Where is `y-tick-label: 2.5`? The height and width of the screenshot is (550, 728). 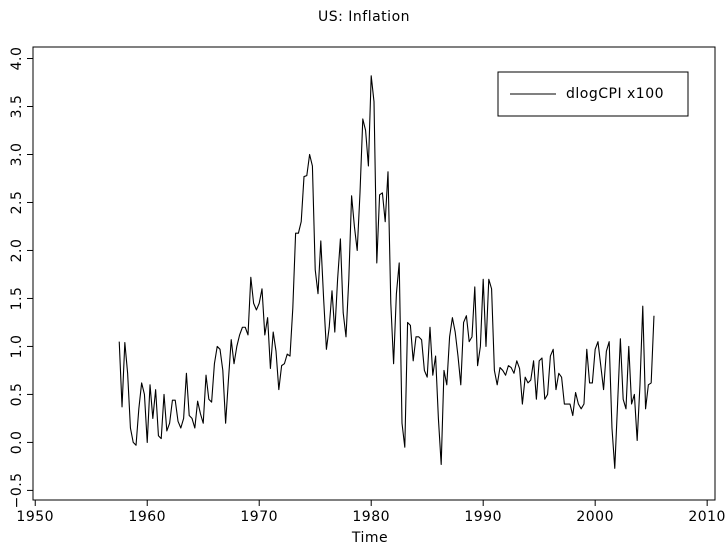
y-tick-label: 2.5 is located at coordinates (17, 203).